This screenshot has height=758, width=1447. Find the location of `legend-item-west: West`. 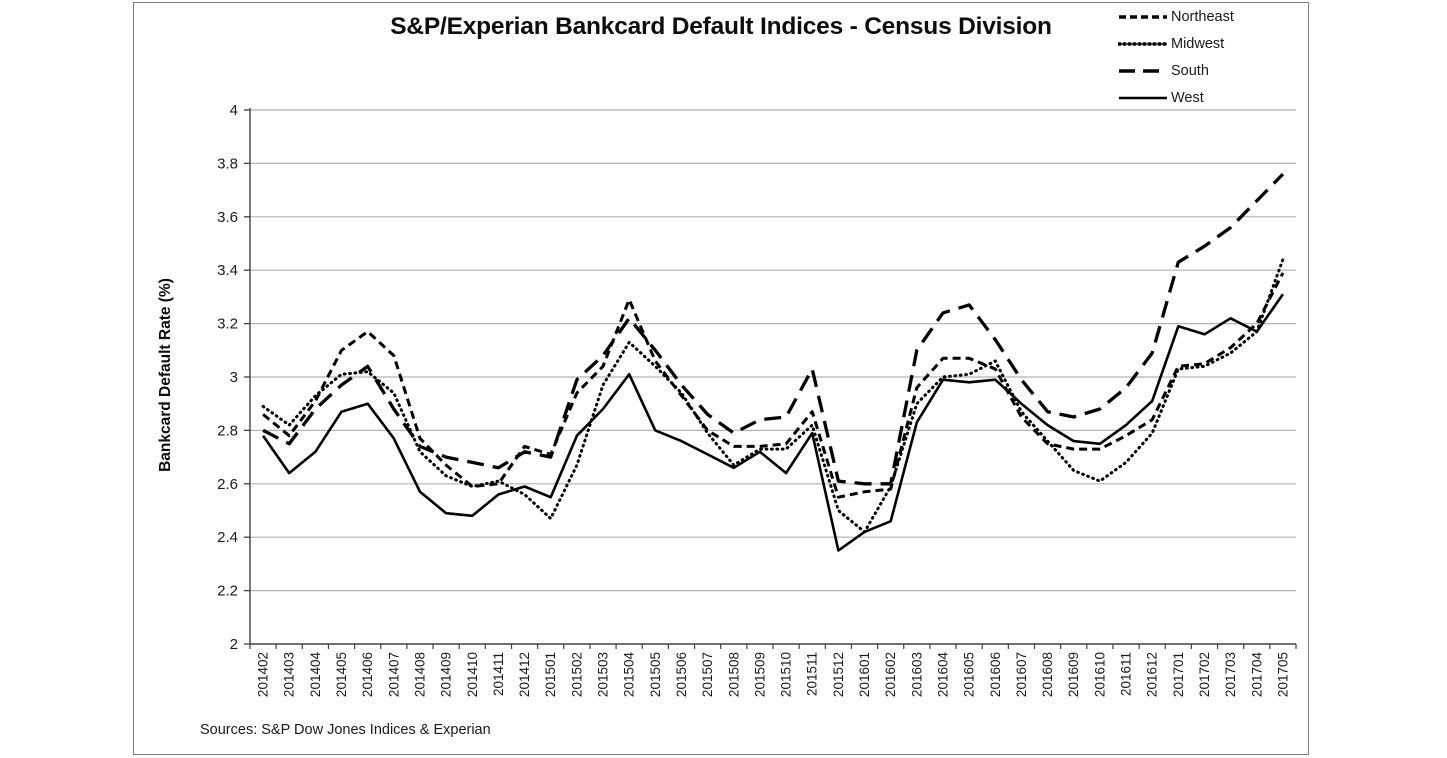

legend-item-west: West is located at coordinates (1176, 97).